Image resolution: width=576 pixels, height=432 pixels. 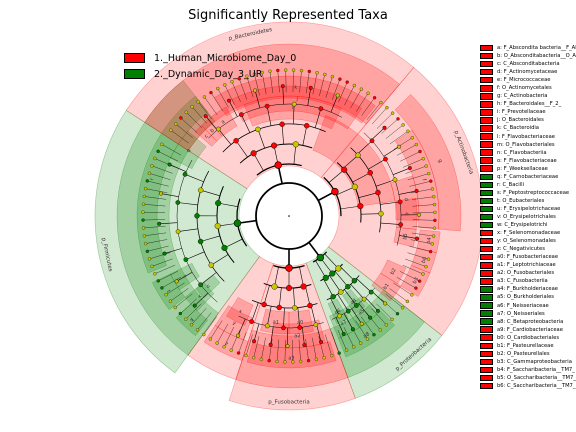 I want to click on taxa-legend-label: r: C_Bacilli, so click(x=511, y=184).